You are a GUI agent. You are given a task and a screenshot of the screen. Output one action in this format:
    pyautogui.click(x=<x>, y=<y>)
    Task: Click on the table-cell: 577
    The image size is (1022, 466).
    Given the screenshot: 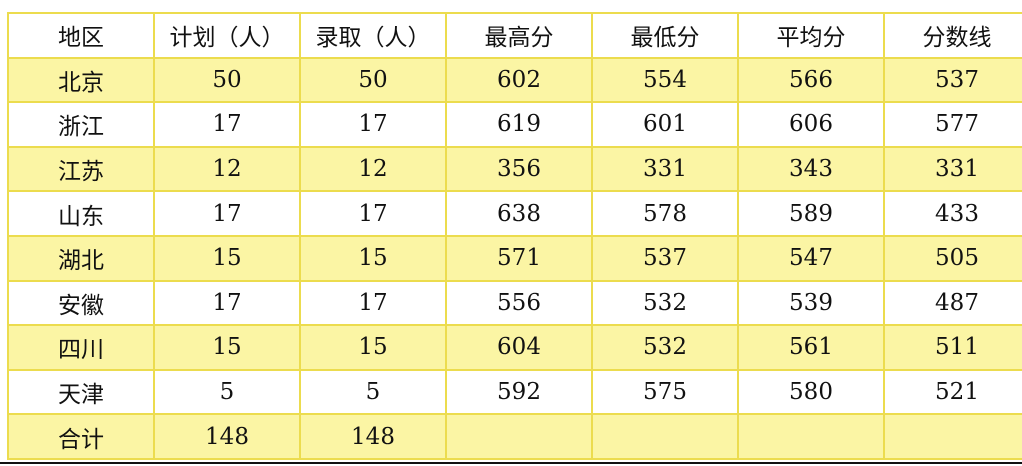 What is the action you would take?
    pyautogui.click(x=952, y=124)
    